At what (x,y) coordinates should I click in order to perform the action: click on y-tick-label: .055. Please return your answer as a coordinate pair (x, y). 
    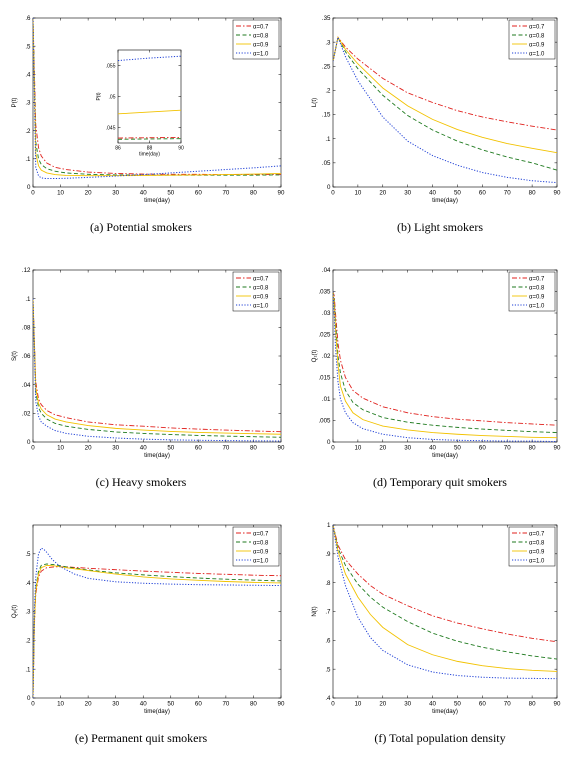
    Looking at the image, I should click on (111, 66).